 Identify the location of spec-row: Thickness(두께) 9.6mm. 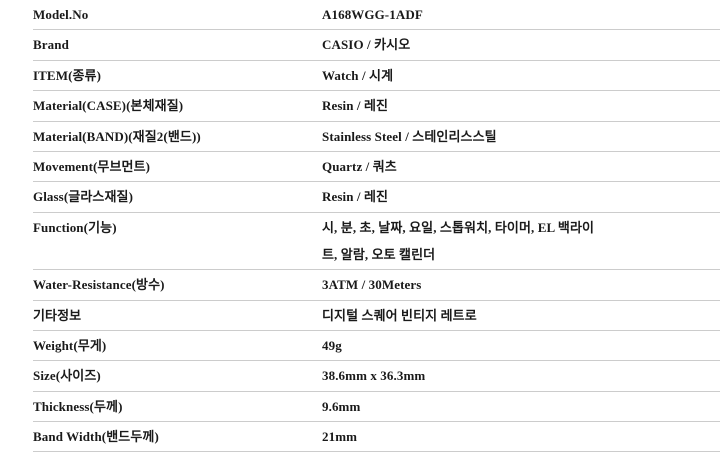
(376, 407).